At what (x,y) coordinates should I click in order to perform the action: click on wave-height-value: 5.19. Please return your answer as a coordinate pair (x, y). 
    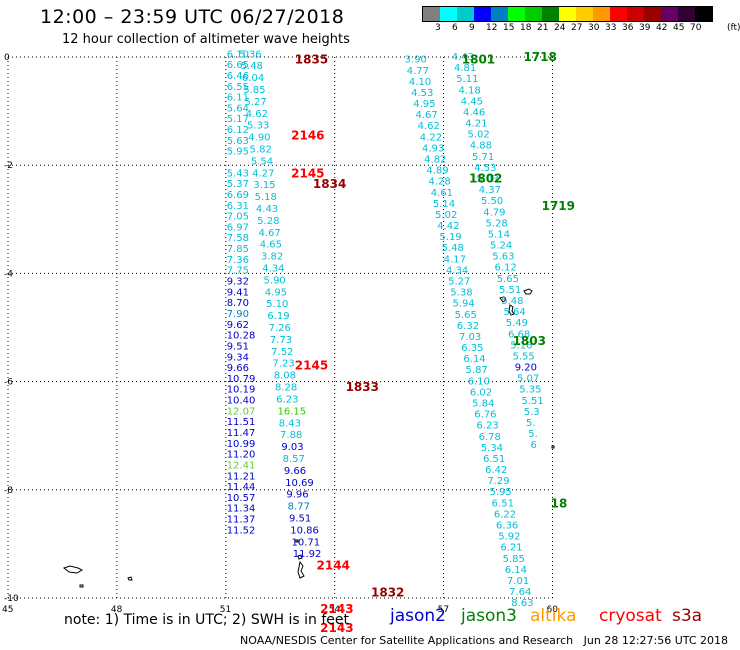
    Looking at the image, I should click on (450, 237).